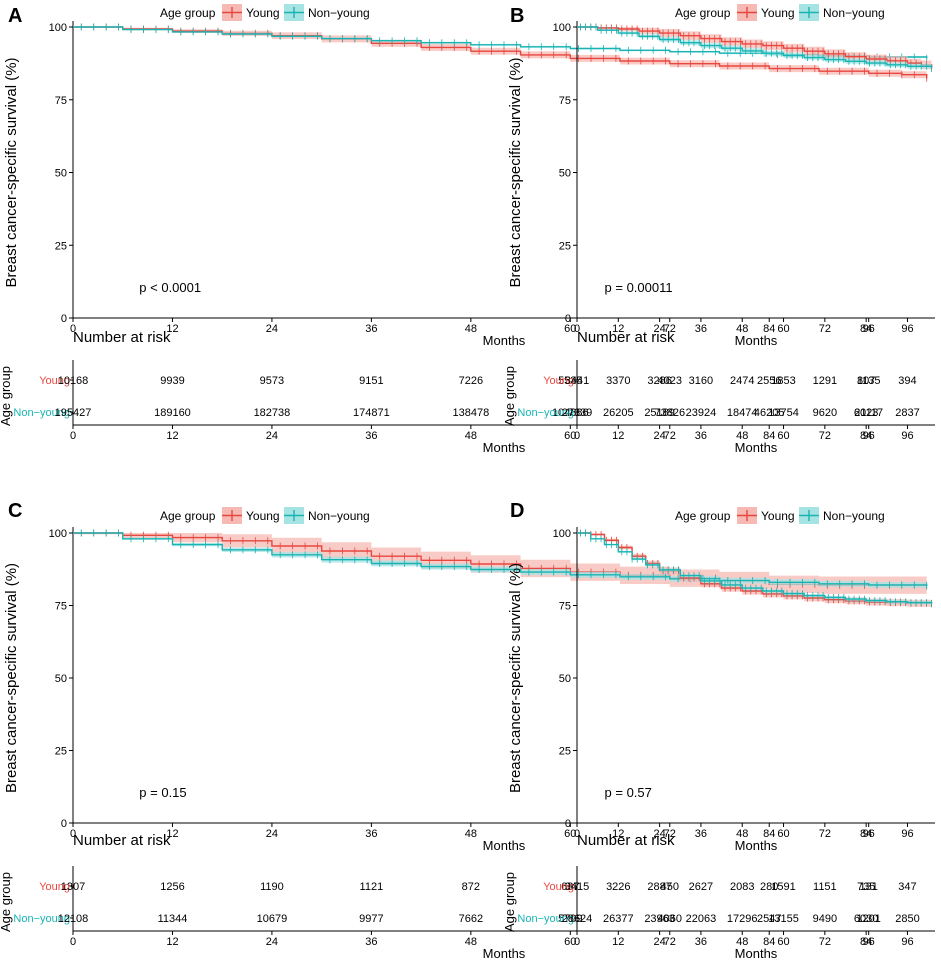 This screenshot has height=974, width=941. What do you see at coordinates (670, 834) in the screenshot?
I see `x-tick-label: 72` at bounding box center [670, 834].